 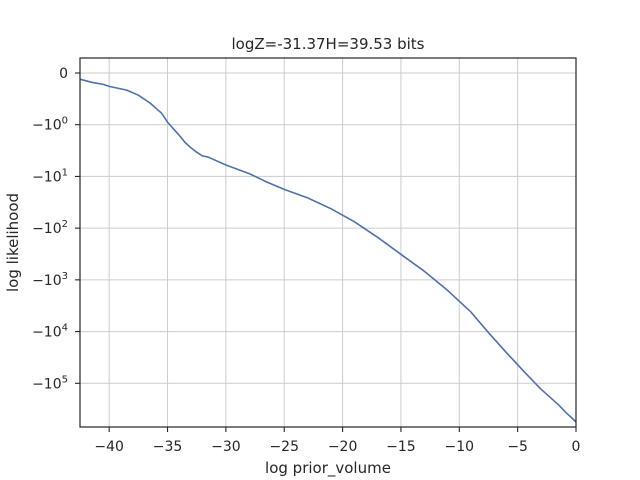 What do you see at coordinates (50, 280) in the screenshot?
I see `y-tick-label: −103` at bounding box center [50, 280].